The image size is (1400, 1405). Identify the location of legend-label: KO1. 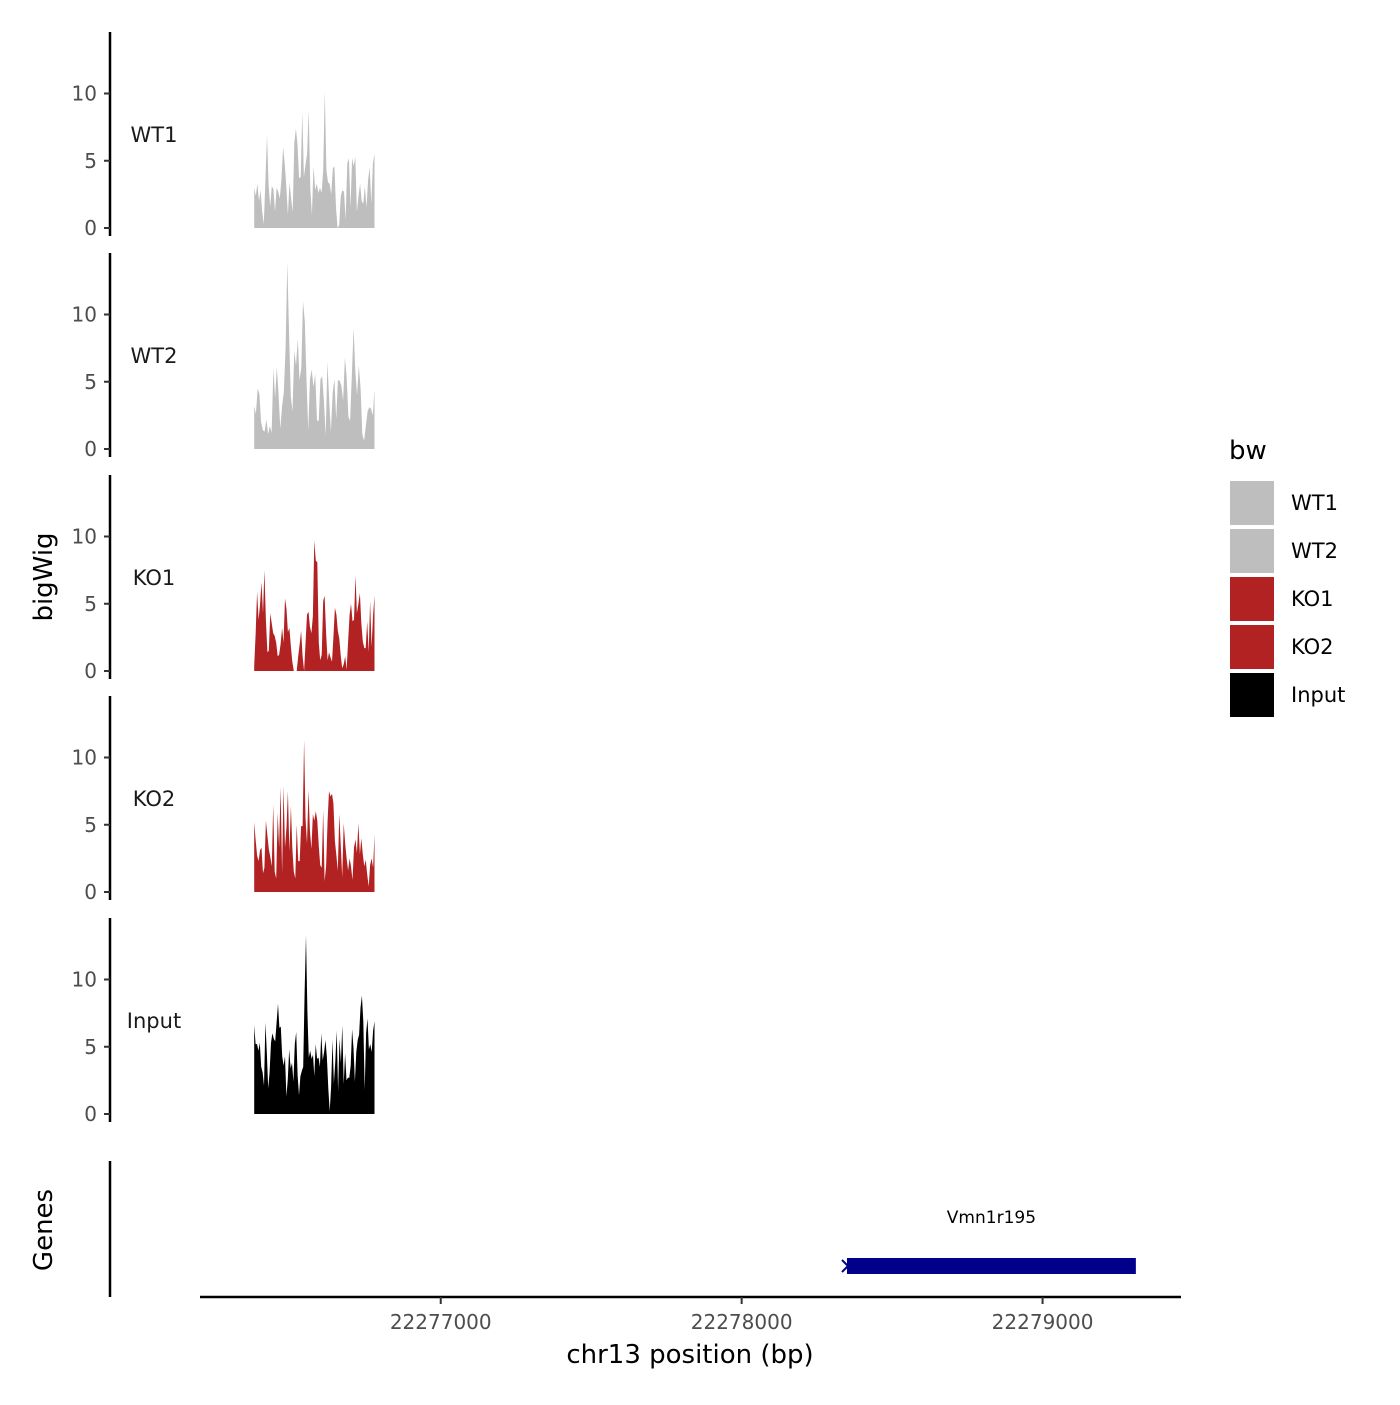
(1312, 599).